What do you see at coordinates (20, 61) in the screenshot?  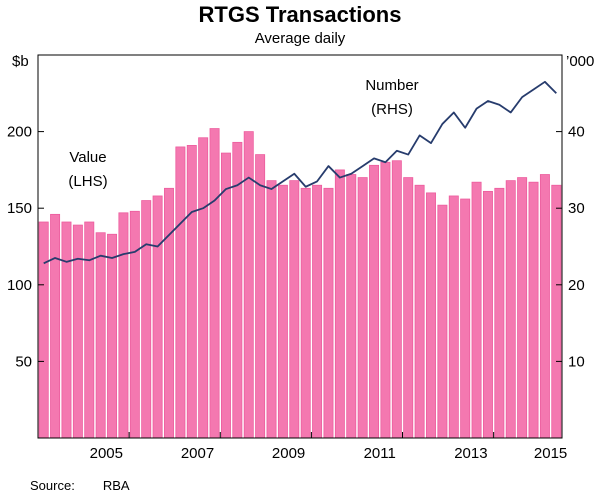 I see `left-axis-unit: $b` at bounding box center [20, 61].